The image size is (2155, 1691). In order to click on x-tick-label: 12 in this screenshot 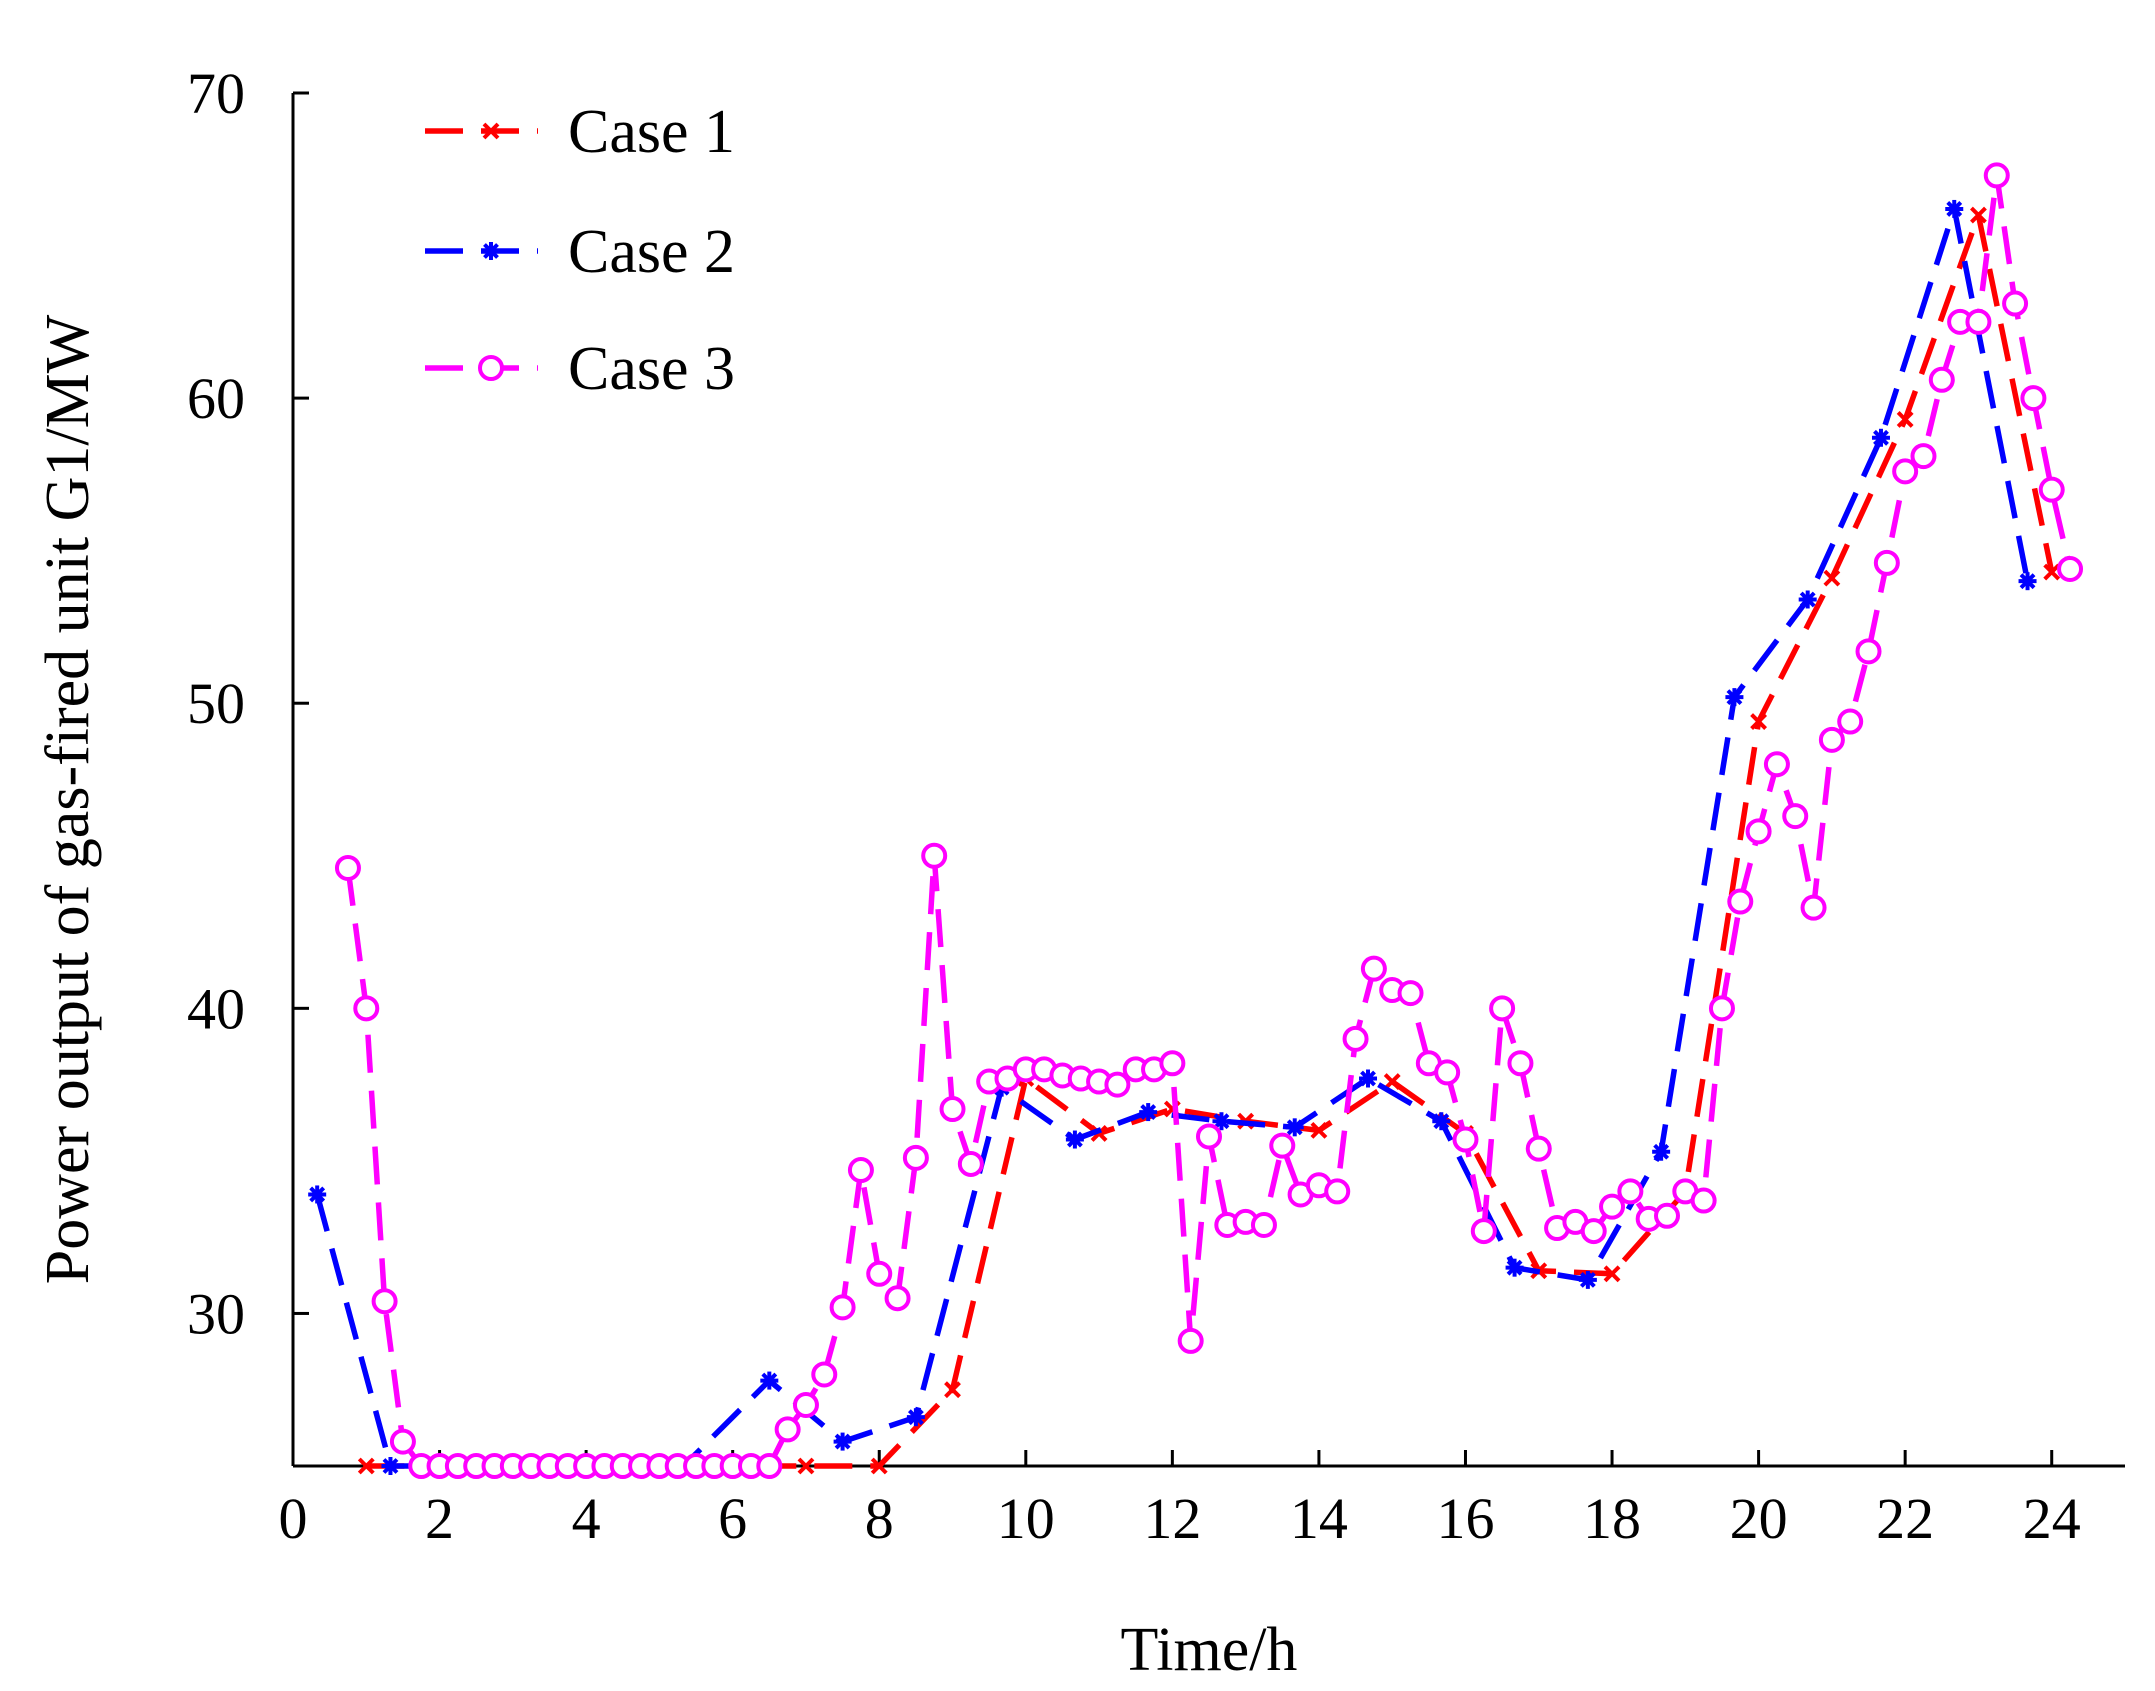, I will do `click(1172, 1518)`.